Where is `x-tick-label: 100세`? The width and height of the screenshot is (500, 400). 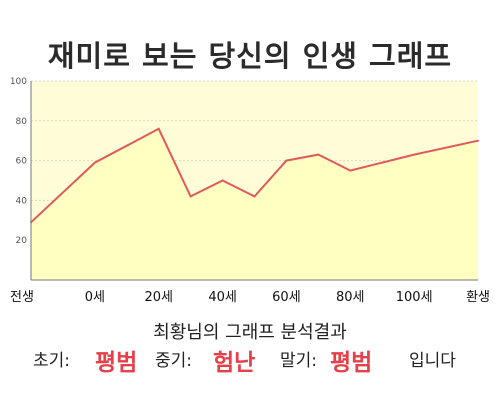 x-tick-label: 100세 is located at coordinates (414, 297).